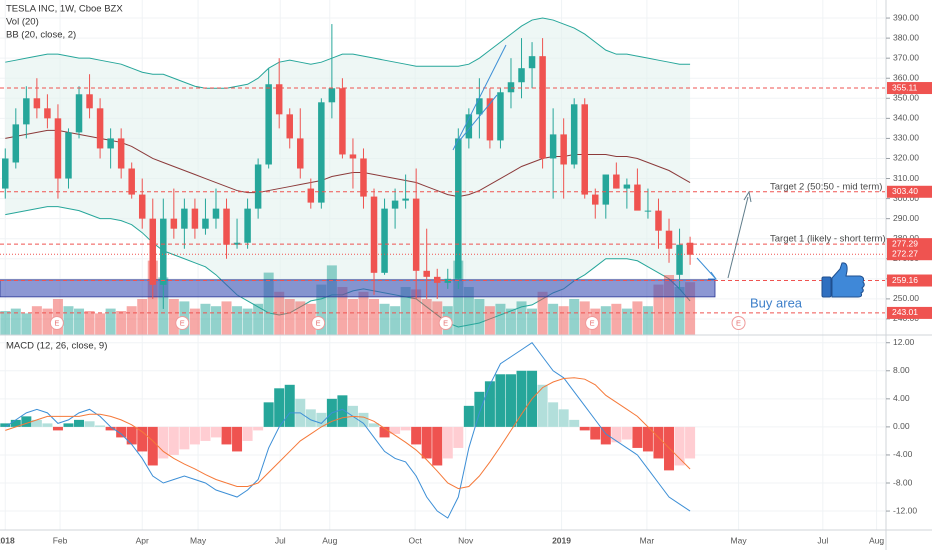 Image resolution: width=932 pixels, height=550 pixels. What do you see at coordinates (712, 275) in the screenshot?
I see `arrow-head` at bounding box center [712, 275].